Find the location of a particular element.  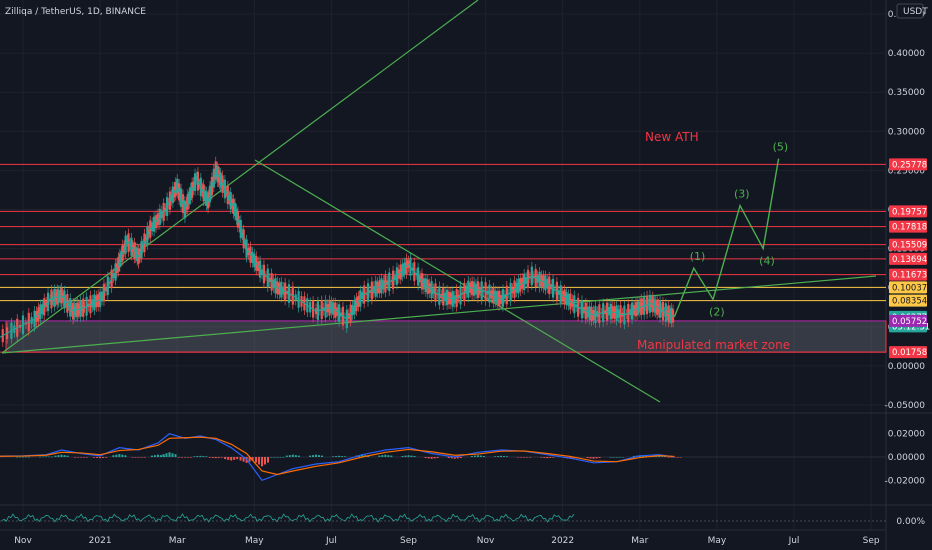

macd-line is located at coordinates (337, 457).